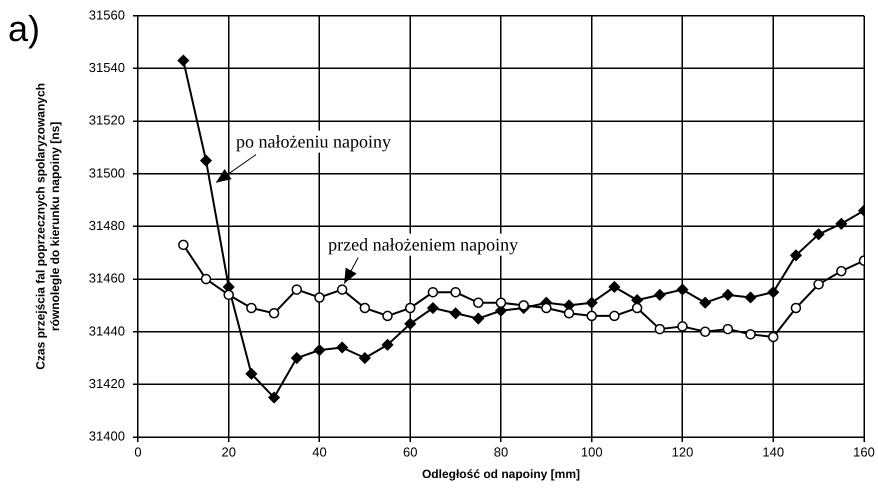 Image resolution: width=878 pixels, height=492 pixels. Describe the element at coordinates (106, 14) in the screenshot. I see `y-tick-label: 31560` at that location.